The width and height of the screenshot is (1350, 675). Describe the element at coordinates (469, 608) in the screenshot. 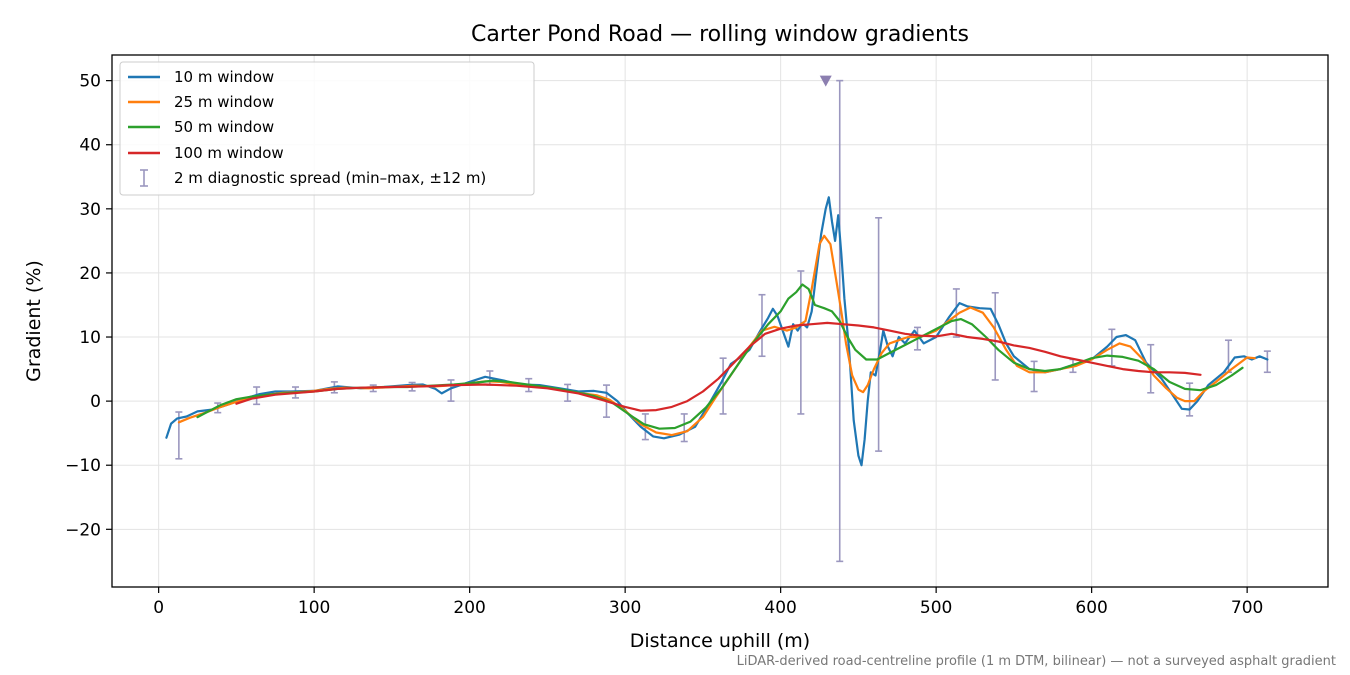

I see `x-tick-label: 200` at that location.